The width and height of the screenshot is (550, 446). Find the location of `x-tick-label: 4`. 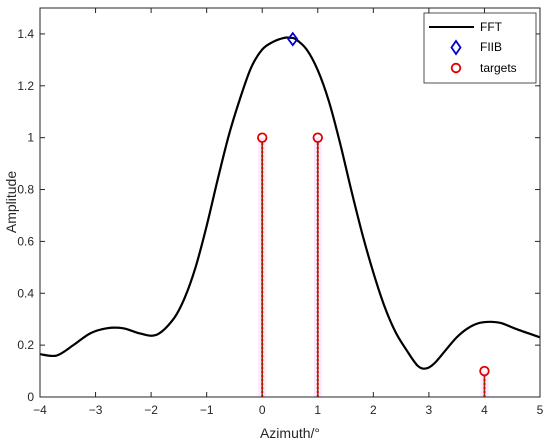

x-tick-label: 4 is located at coordinates (484, 410).